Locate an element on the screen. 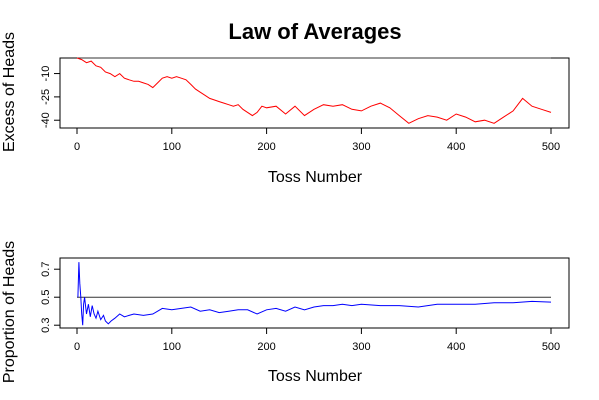 The height and width of the screenshot is (400, 599). y-tick-label: 0.3 is located at coordinates (46, 325).